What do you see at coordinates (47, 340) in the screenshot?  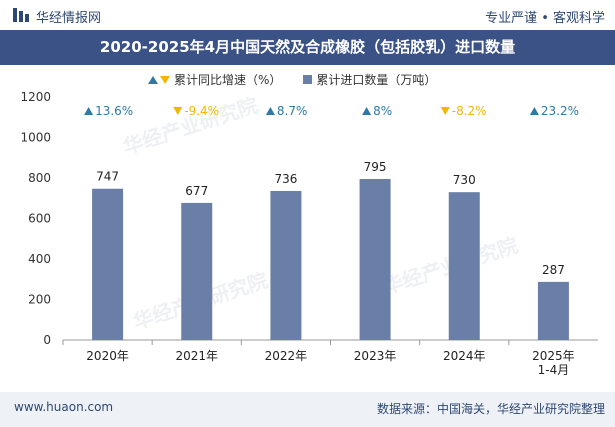 I see `y-tick-label: 0` at bounding box center [47, 340].